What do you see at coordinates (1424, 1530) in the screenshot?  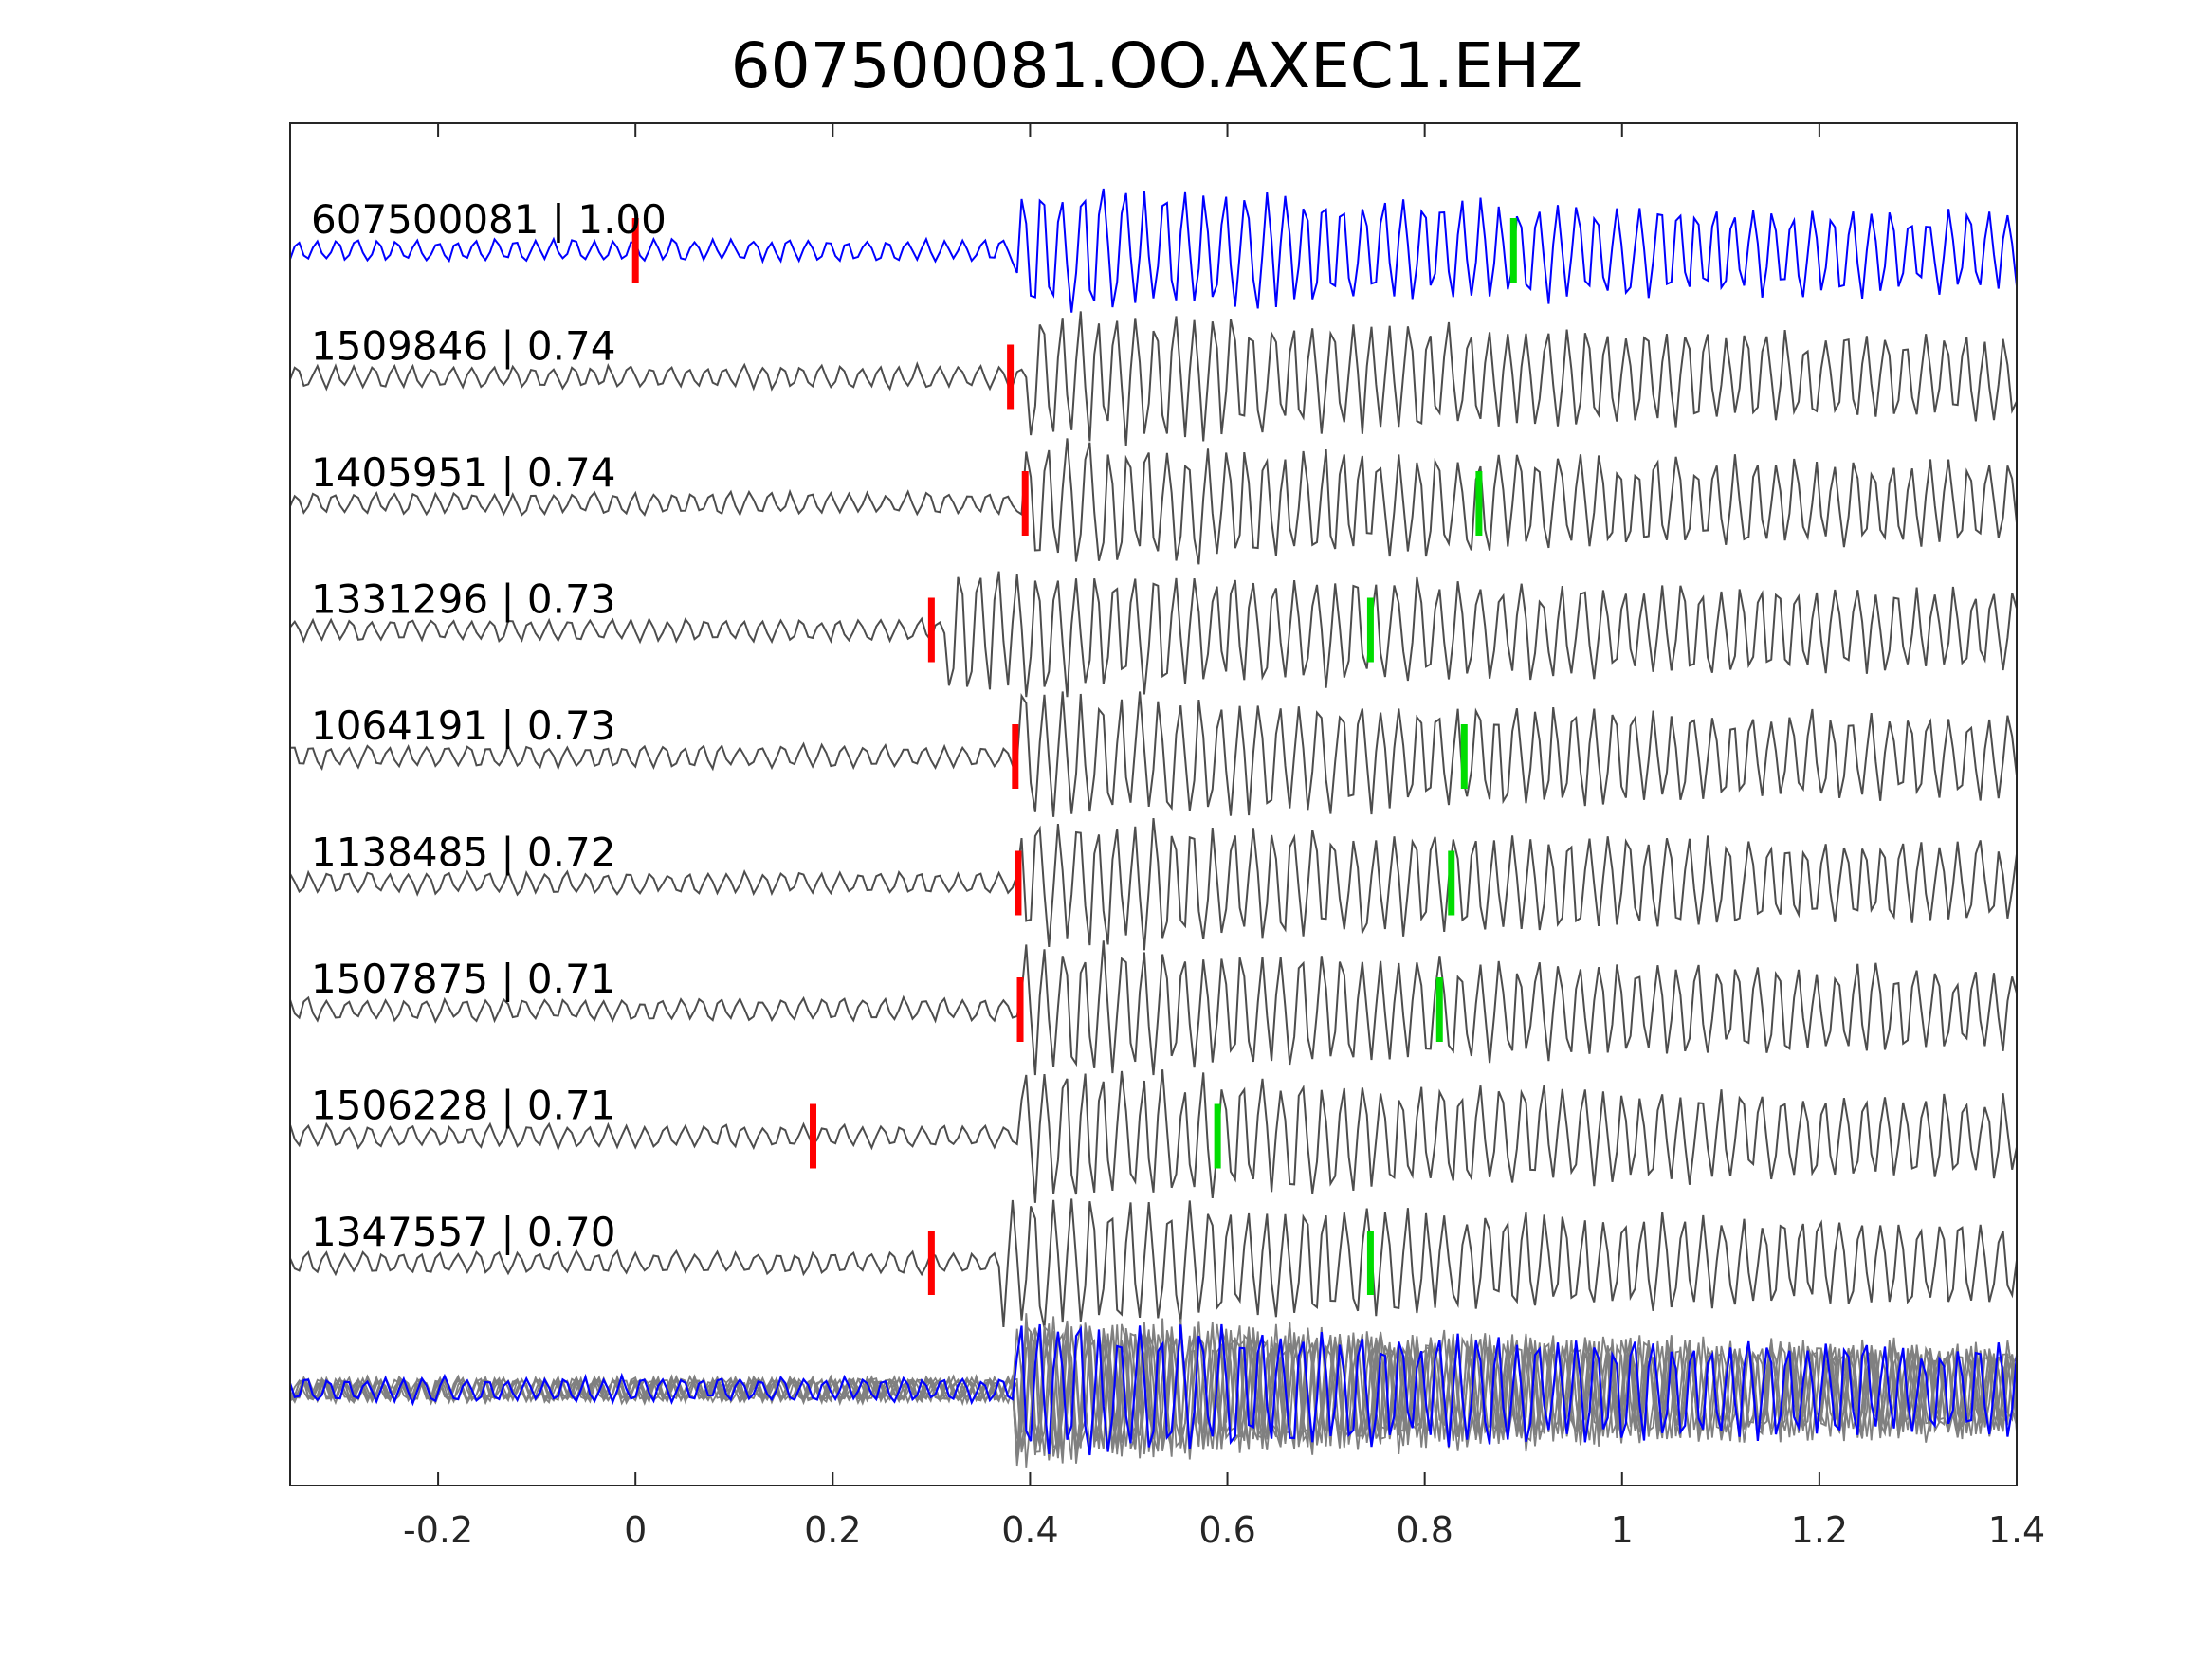 I see `x-tick-label-5: 0.8` at bounding box center [1424, 1530].